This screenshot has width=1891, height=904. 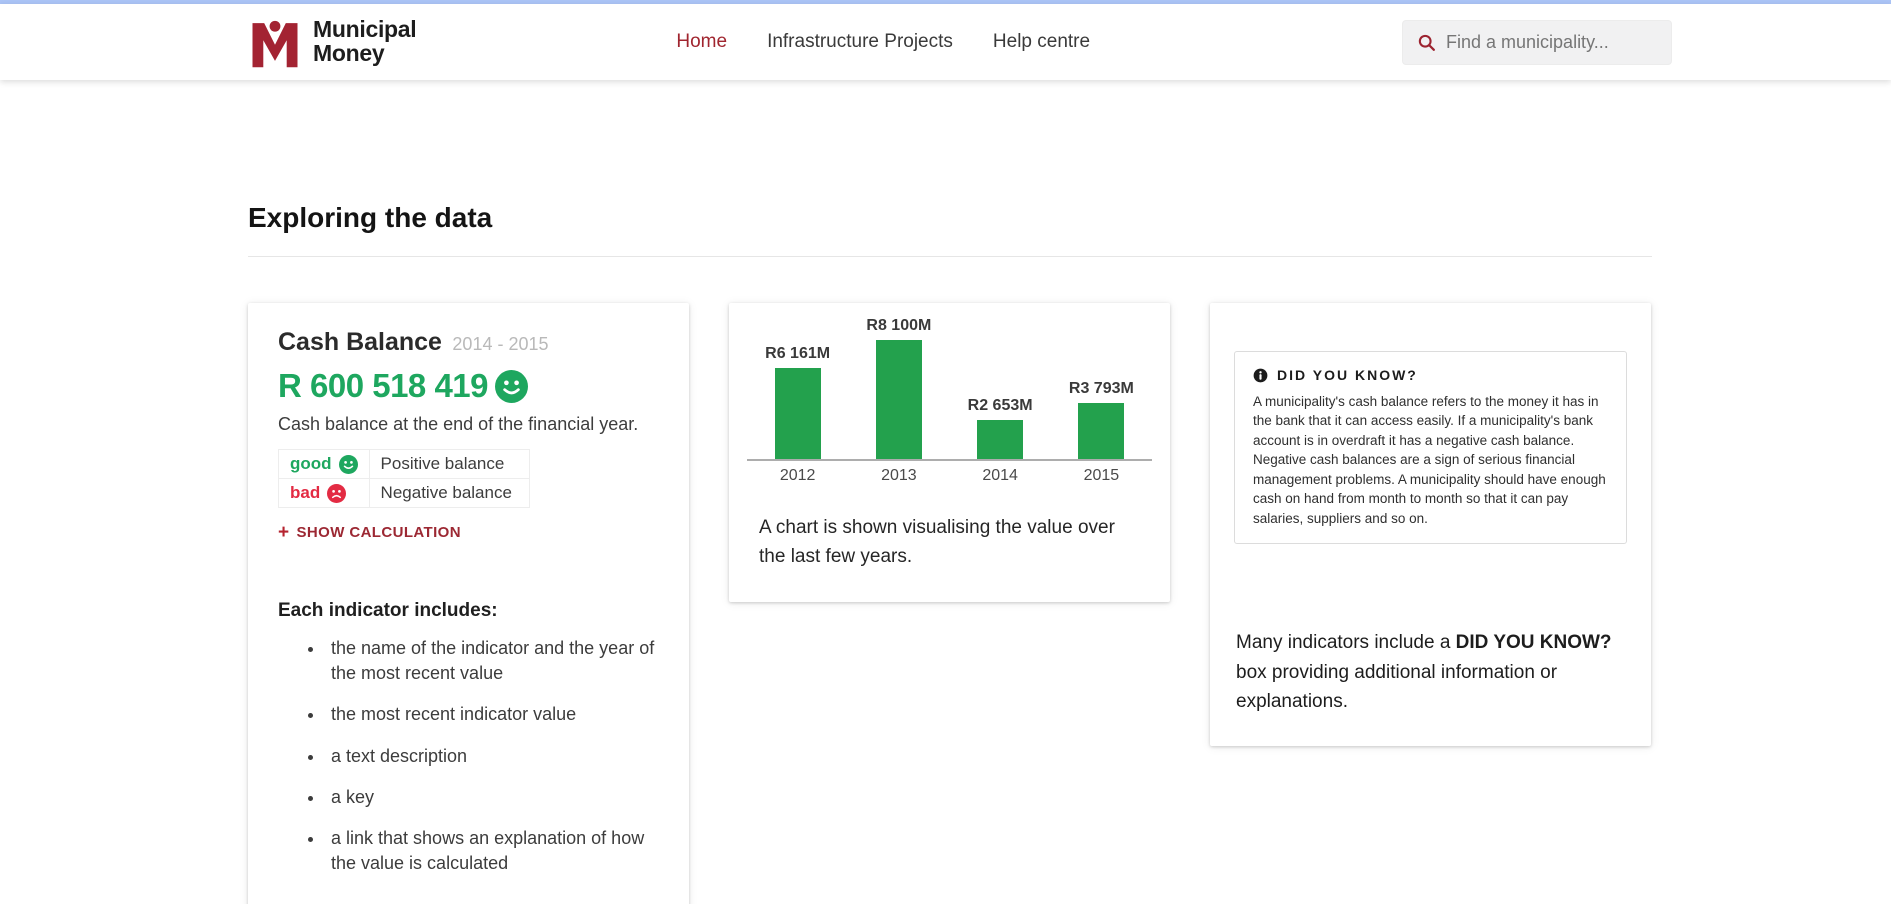 I want to click on nav-home: Home, so click(x=702, y=41).